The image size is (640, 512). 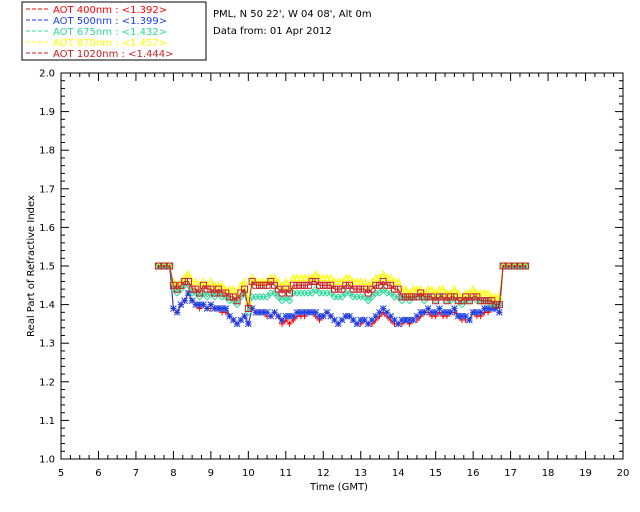 I want to click on x-tick-label: 5, so click(x=61, y=473).